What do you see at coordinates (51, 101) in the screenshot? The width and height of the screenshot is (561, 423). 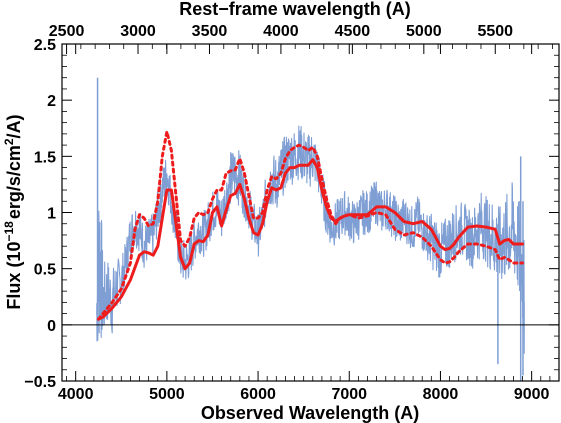 I see `y-tick-label: 2` at bounding box center [51, 101].